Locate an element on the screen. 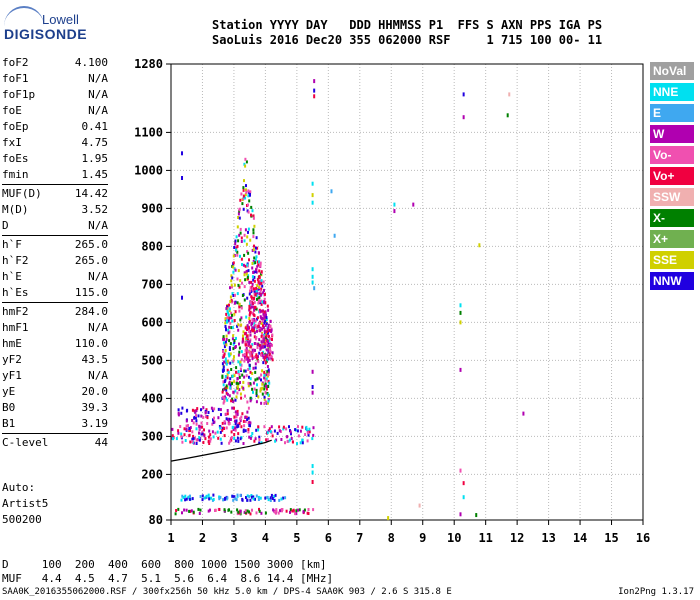 The width and height of the screenshot is (700, 600). x-tick-label: 8 is located at coordinates (391, 538).